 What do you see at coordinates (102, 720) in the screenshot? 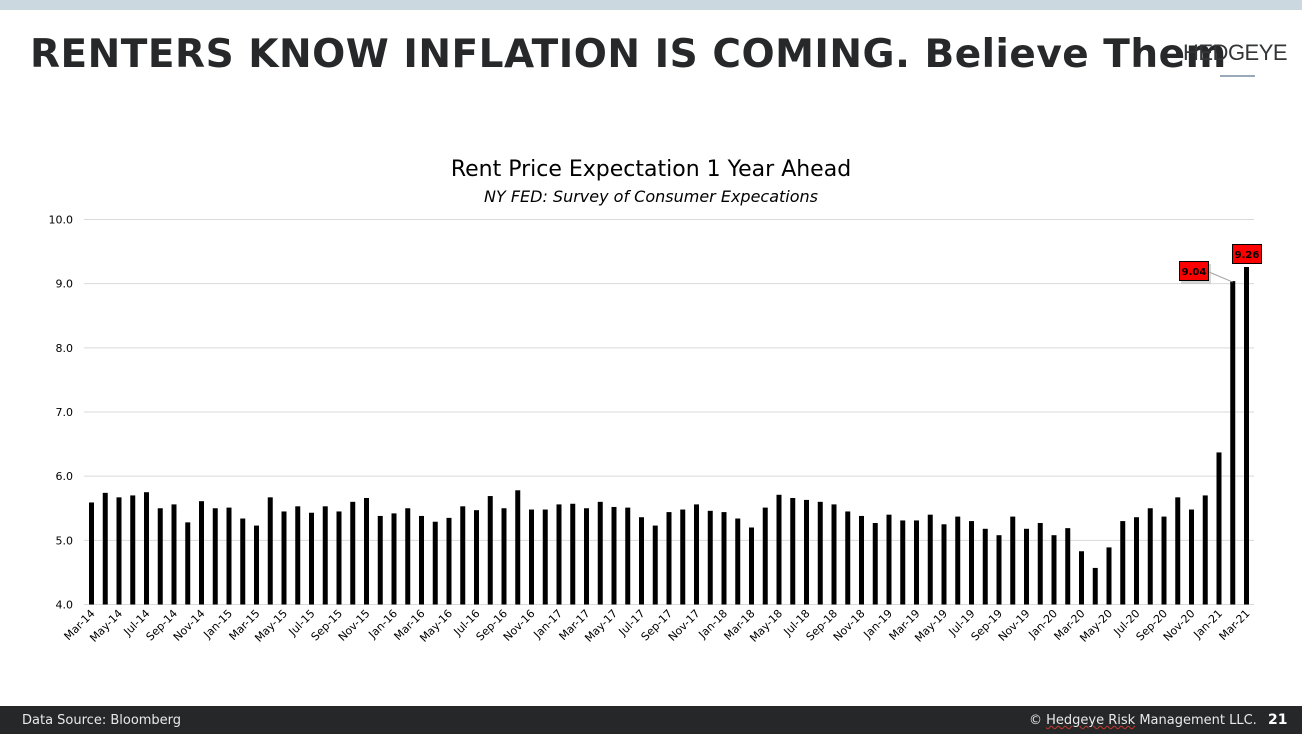
I see `data-source: Data Source: Bloomberg` at bounding box center [102, 720].